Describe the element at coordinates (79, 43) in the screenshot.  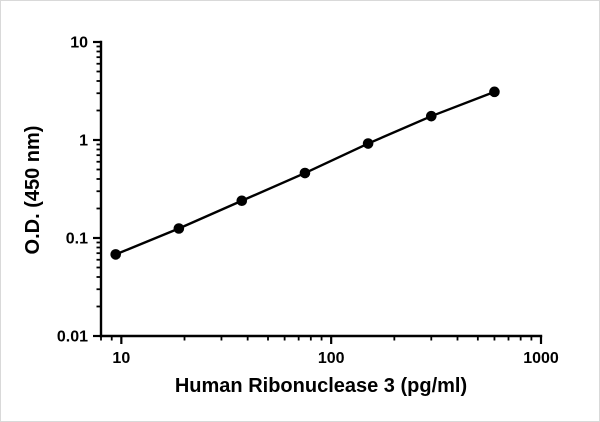
I see `y-tick-label: 10` at that location.